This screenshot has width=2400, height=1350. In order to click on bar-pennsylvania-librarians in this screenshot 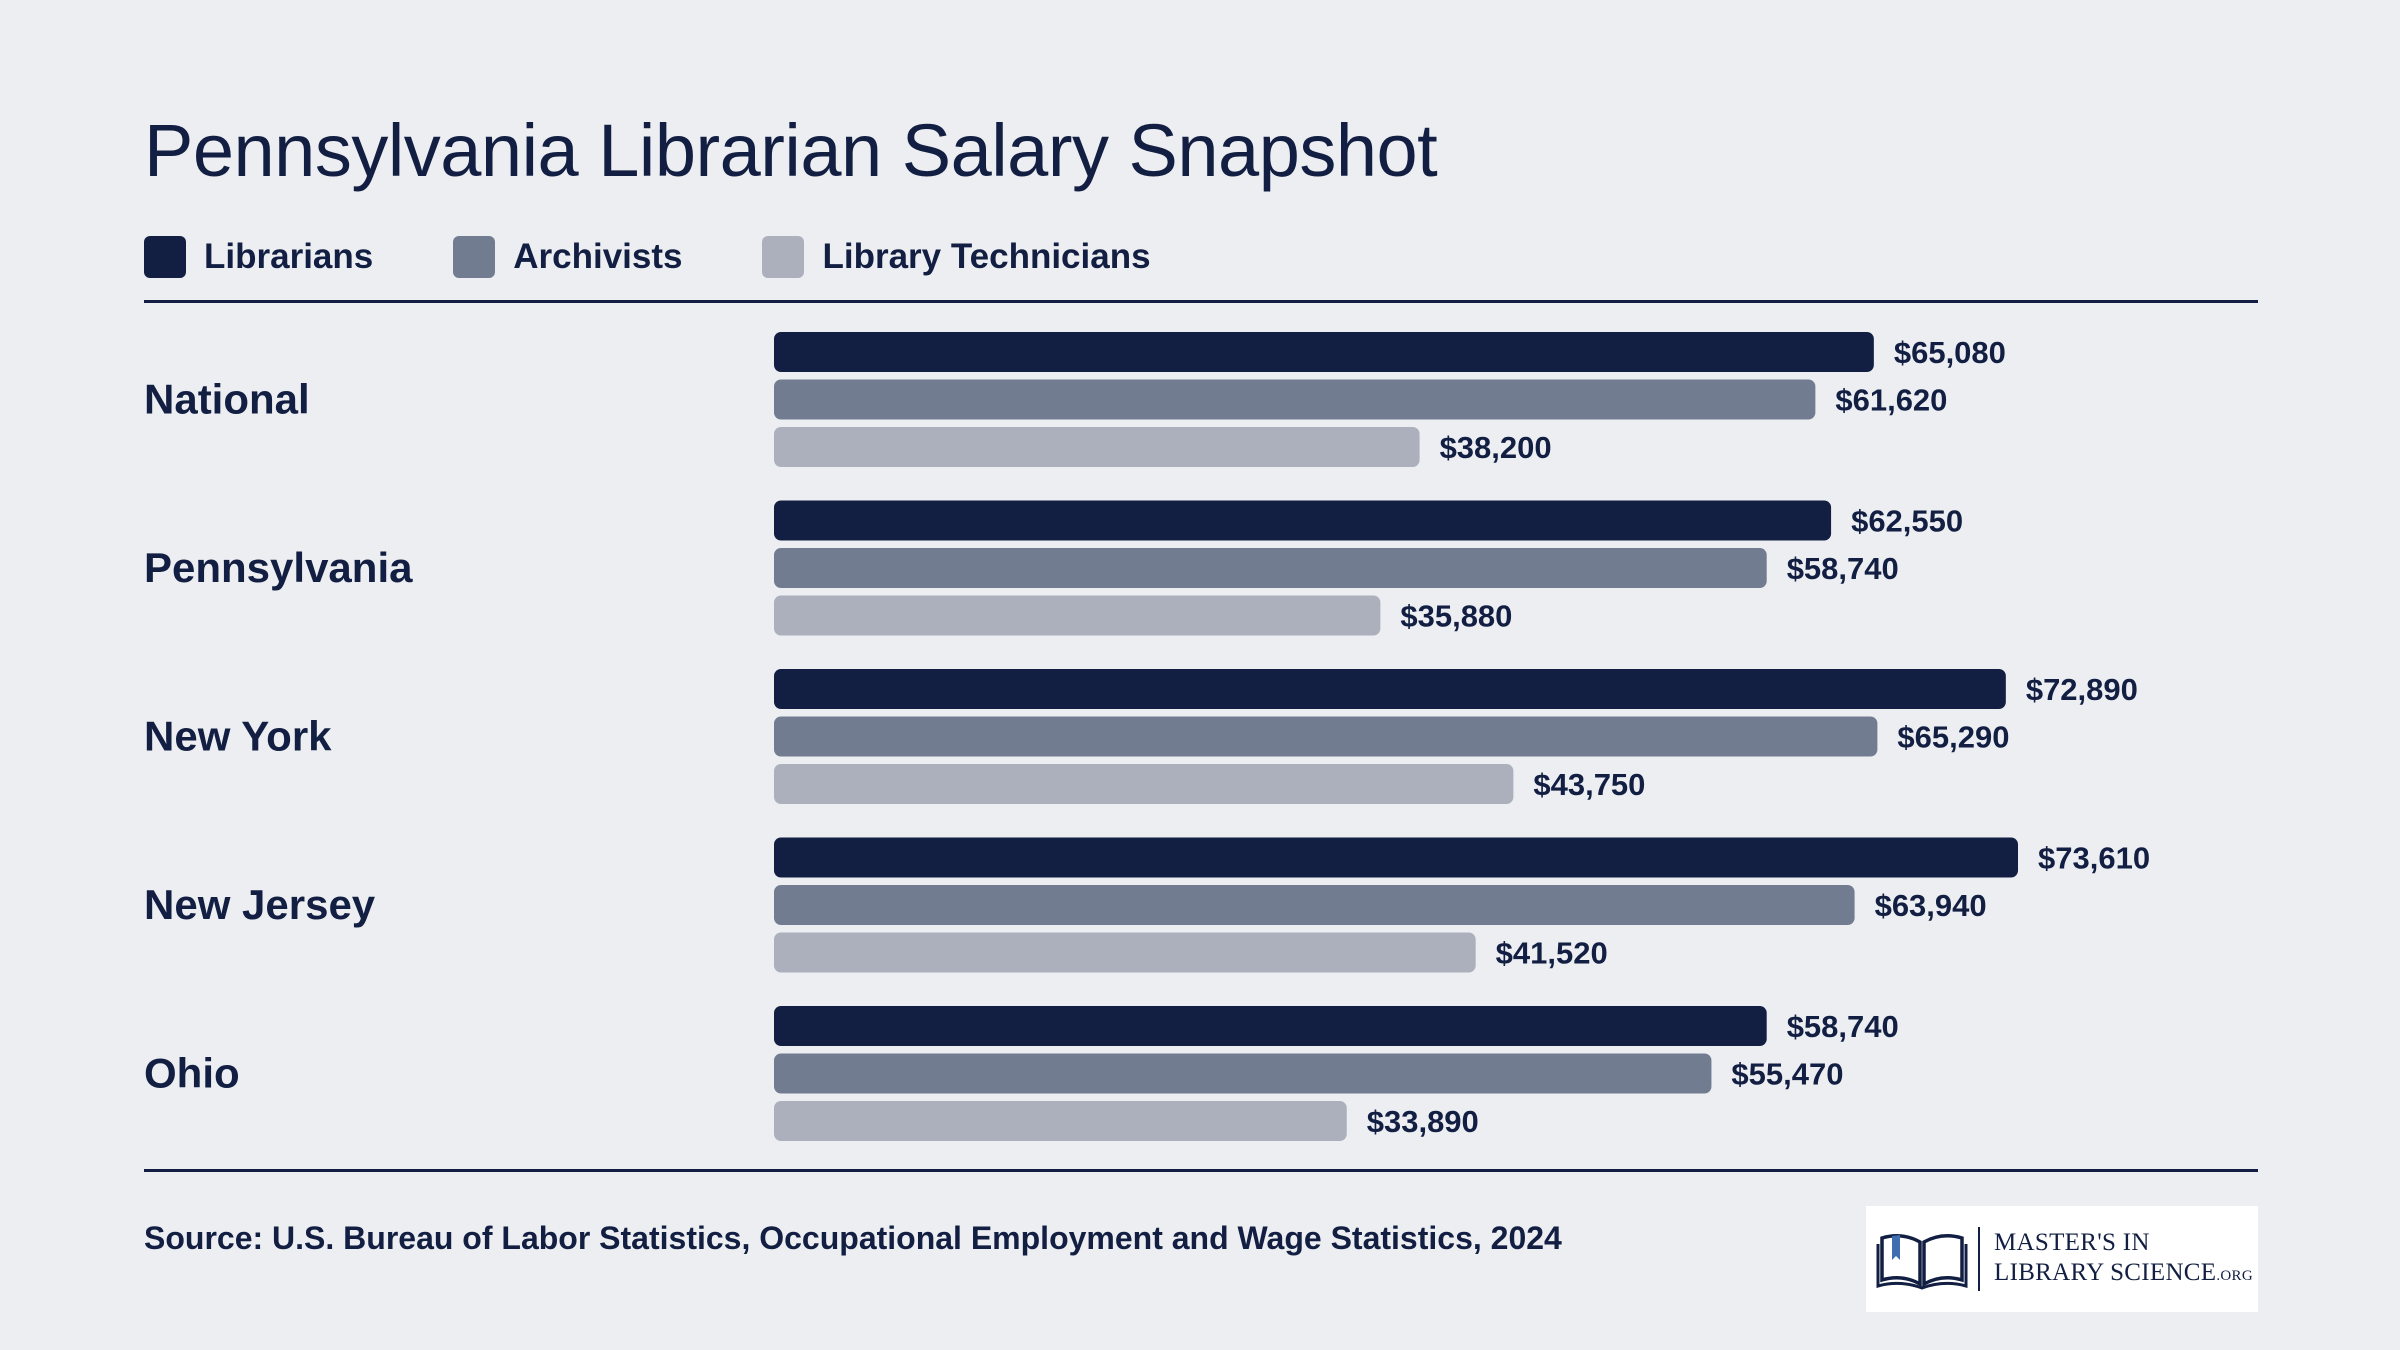, I will do `click(1303, 520)`.